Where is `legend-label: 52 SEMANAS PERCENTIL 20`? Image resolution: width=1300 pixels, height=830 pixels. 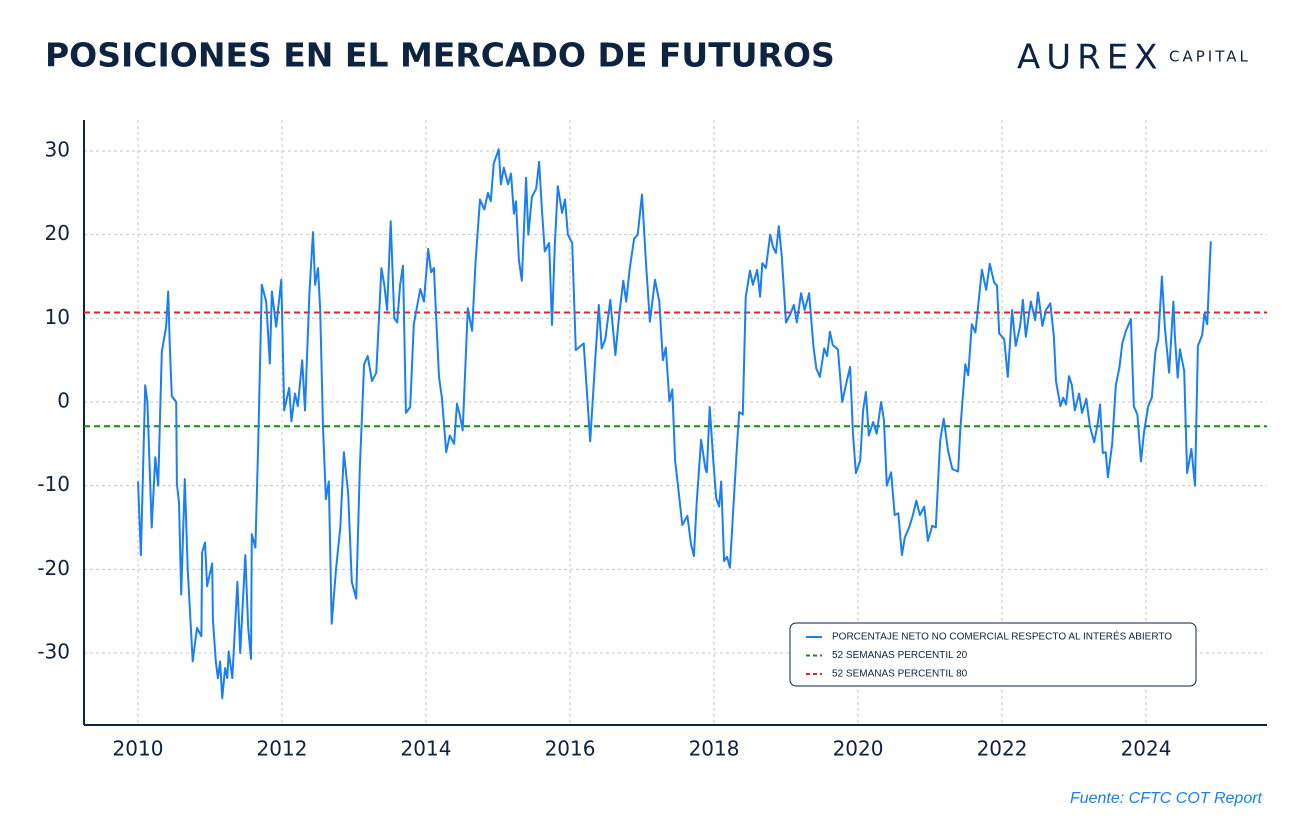 legend-label: 52 SEMANAS PERCENTIL 20 is located at coordinates (900, 655).